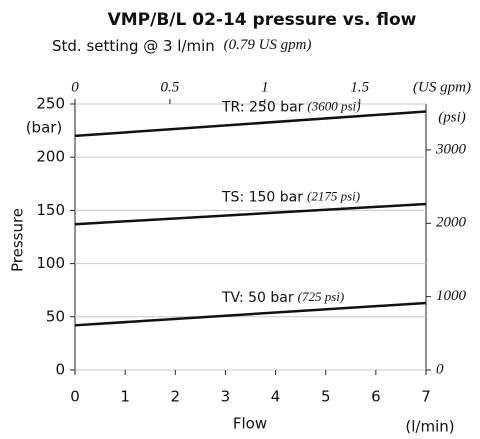 This screenshot has height=439, width=480. Describe the element at coordinates (429, 427) in the screenshot. I see `x-unit: (l/min)` at that location.